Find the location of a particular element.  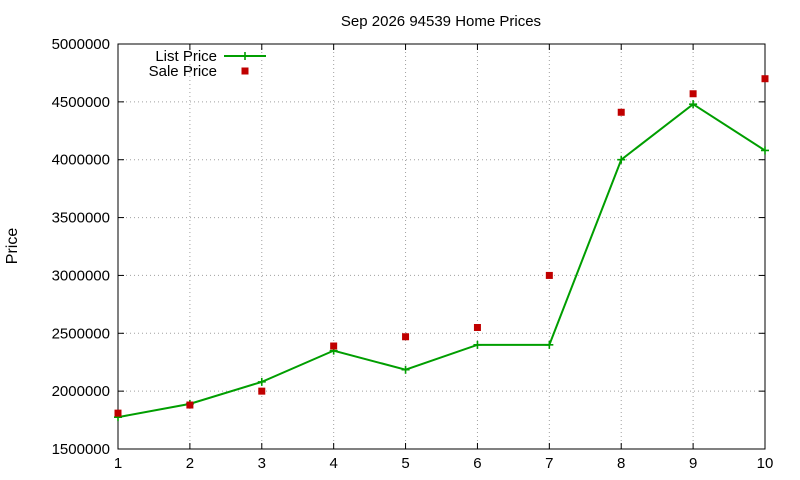

legend: List Price Sale Price is located at coordinates (207, 64).